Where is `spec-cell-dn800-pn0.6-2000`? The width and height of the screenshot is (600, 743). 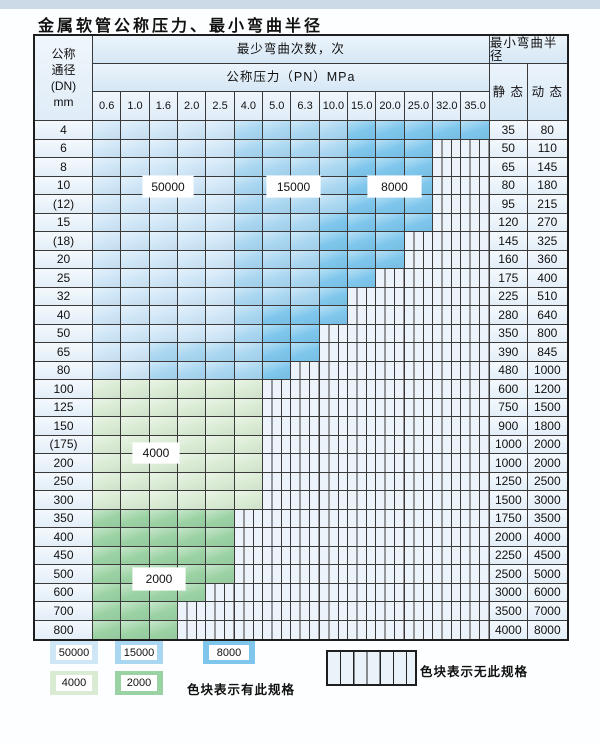 spec-cell-dn800-pn0.6-2000 is located at coordinates (107, 629).